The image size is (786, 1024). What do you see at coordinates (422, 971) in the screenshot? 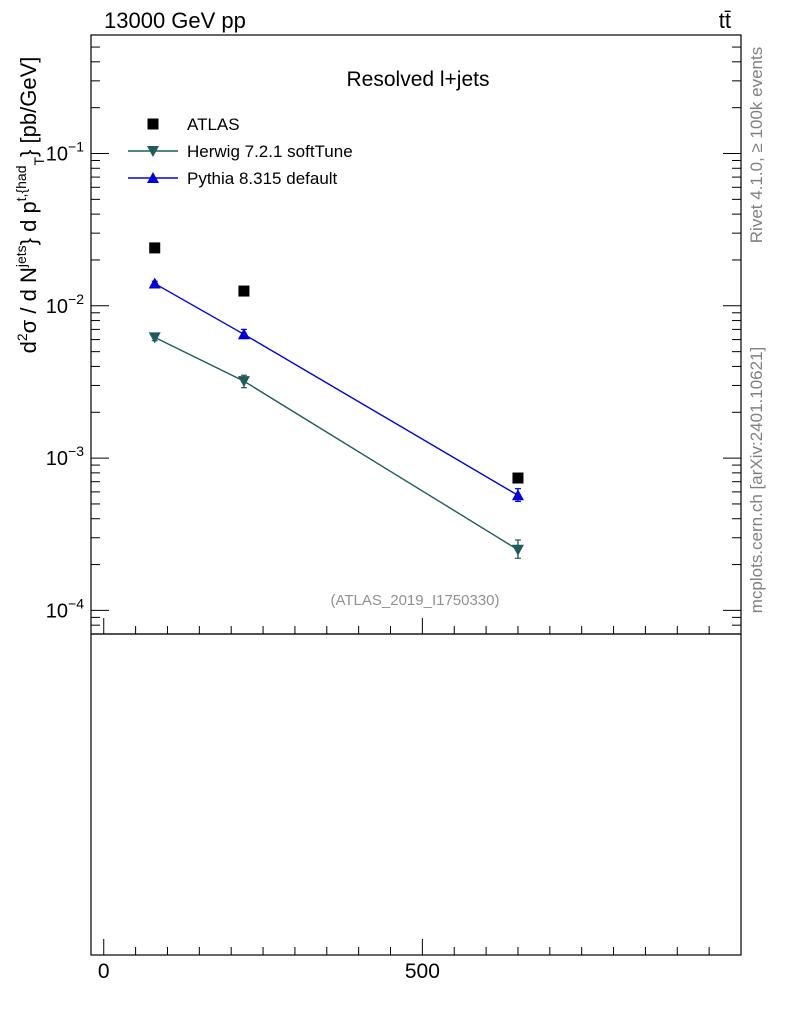
I see `x-tick-label: 500` at bounding box center [422, 971].